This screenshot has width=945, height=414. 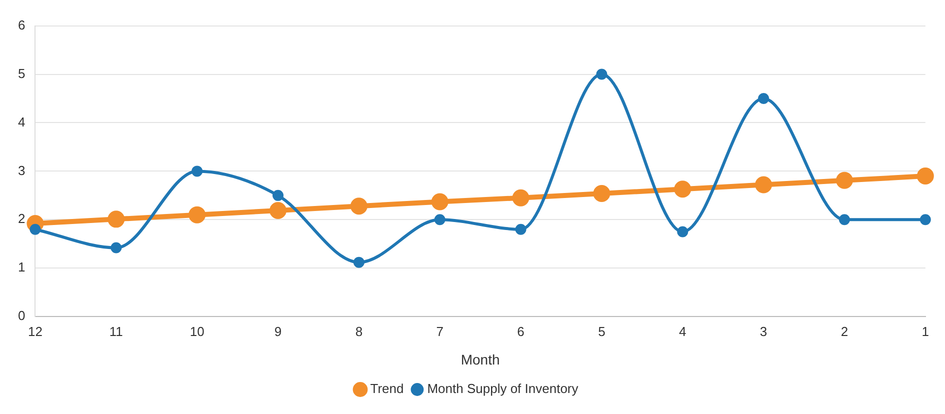 What do you see at coordinates (602, 331) in the screenshot?
I see `x-tick-label: 5` at bounding box center [602, 331].